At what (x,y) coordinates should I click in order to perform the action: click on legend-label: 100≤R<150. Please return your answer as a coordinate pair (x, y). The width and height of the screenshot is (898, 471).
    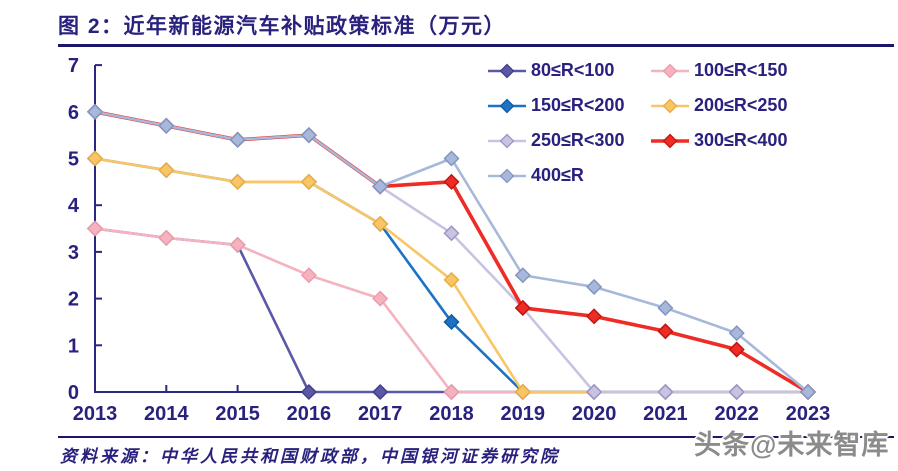
    Looking at the image, I should click on (741, 70).